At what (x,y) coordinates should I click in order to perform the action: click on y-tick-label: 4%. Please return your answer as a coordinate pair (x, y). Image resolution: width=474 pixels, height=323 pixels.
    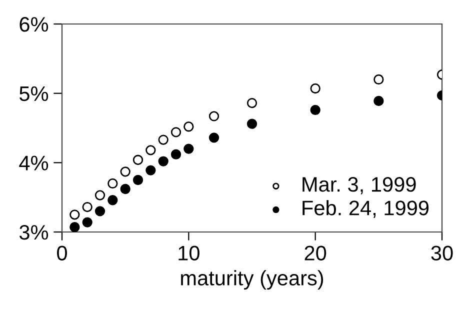
    Looking at the image, I should click on (33, 163).